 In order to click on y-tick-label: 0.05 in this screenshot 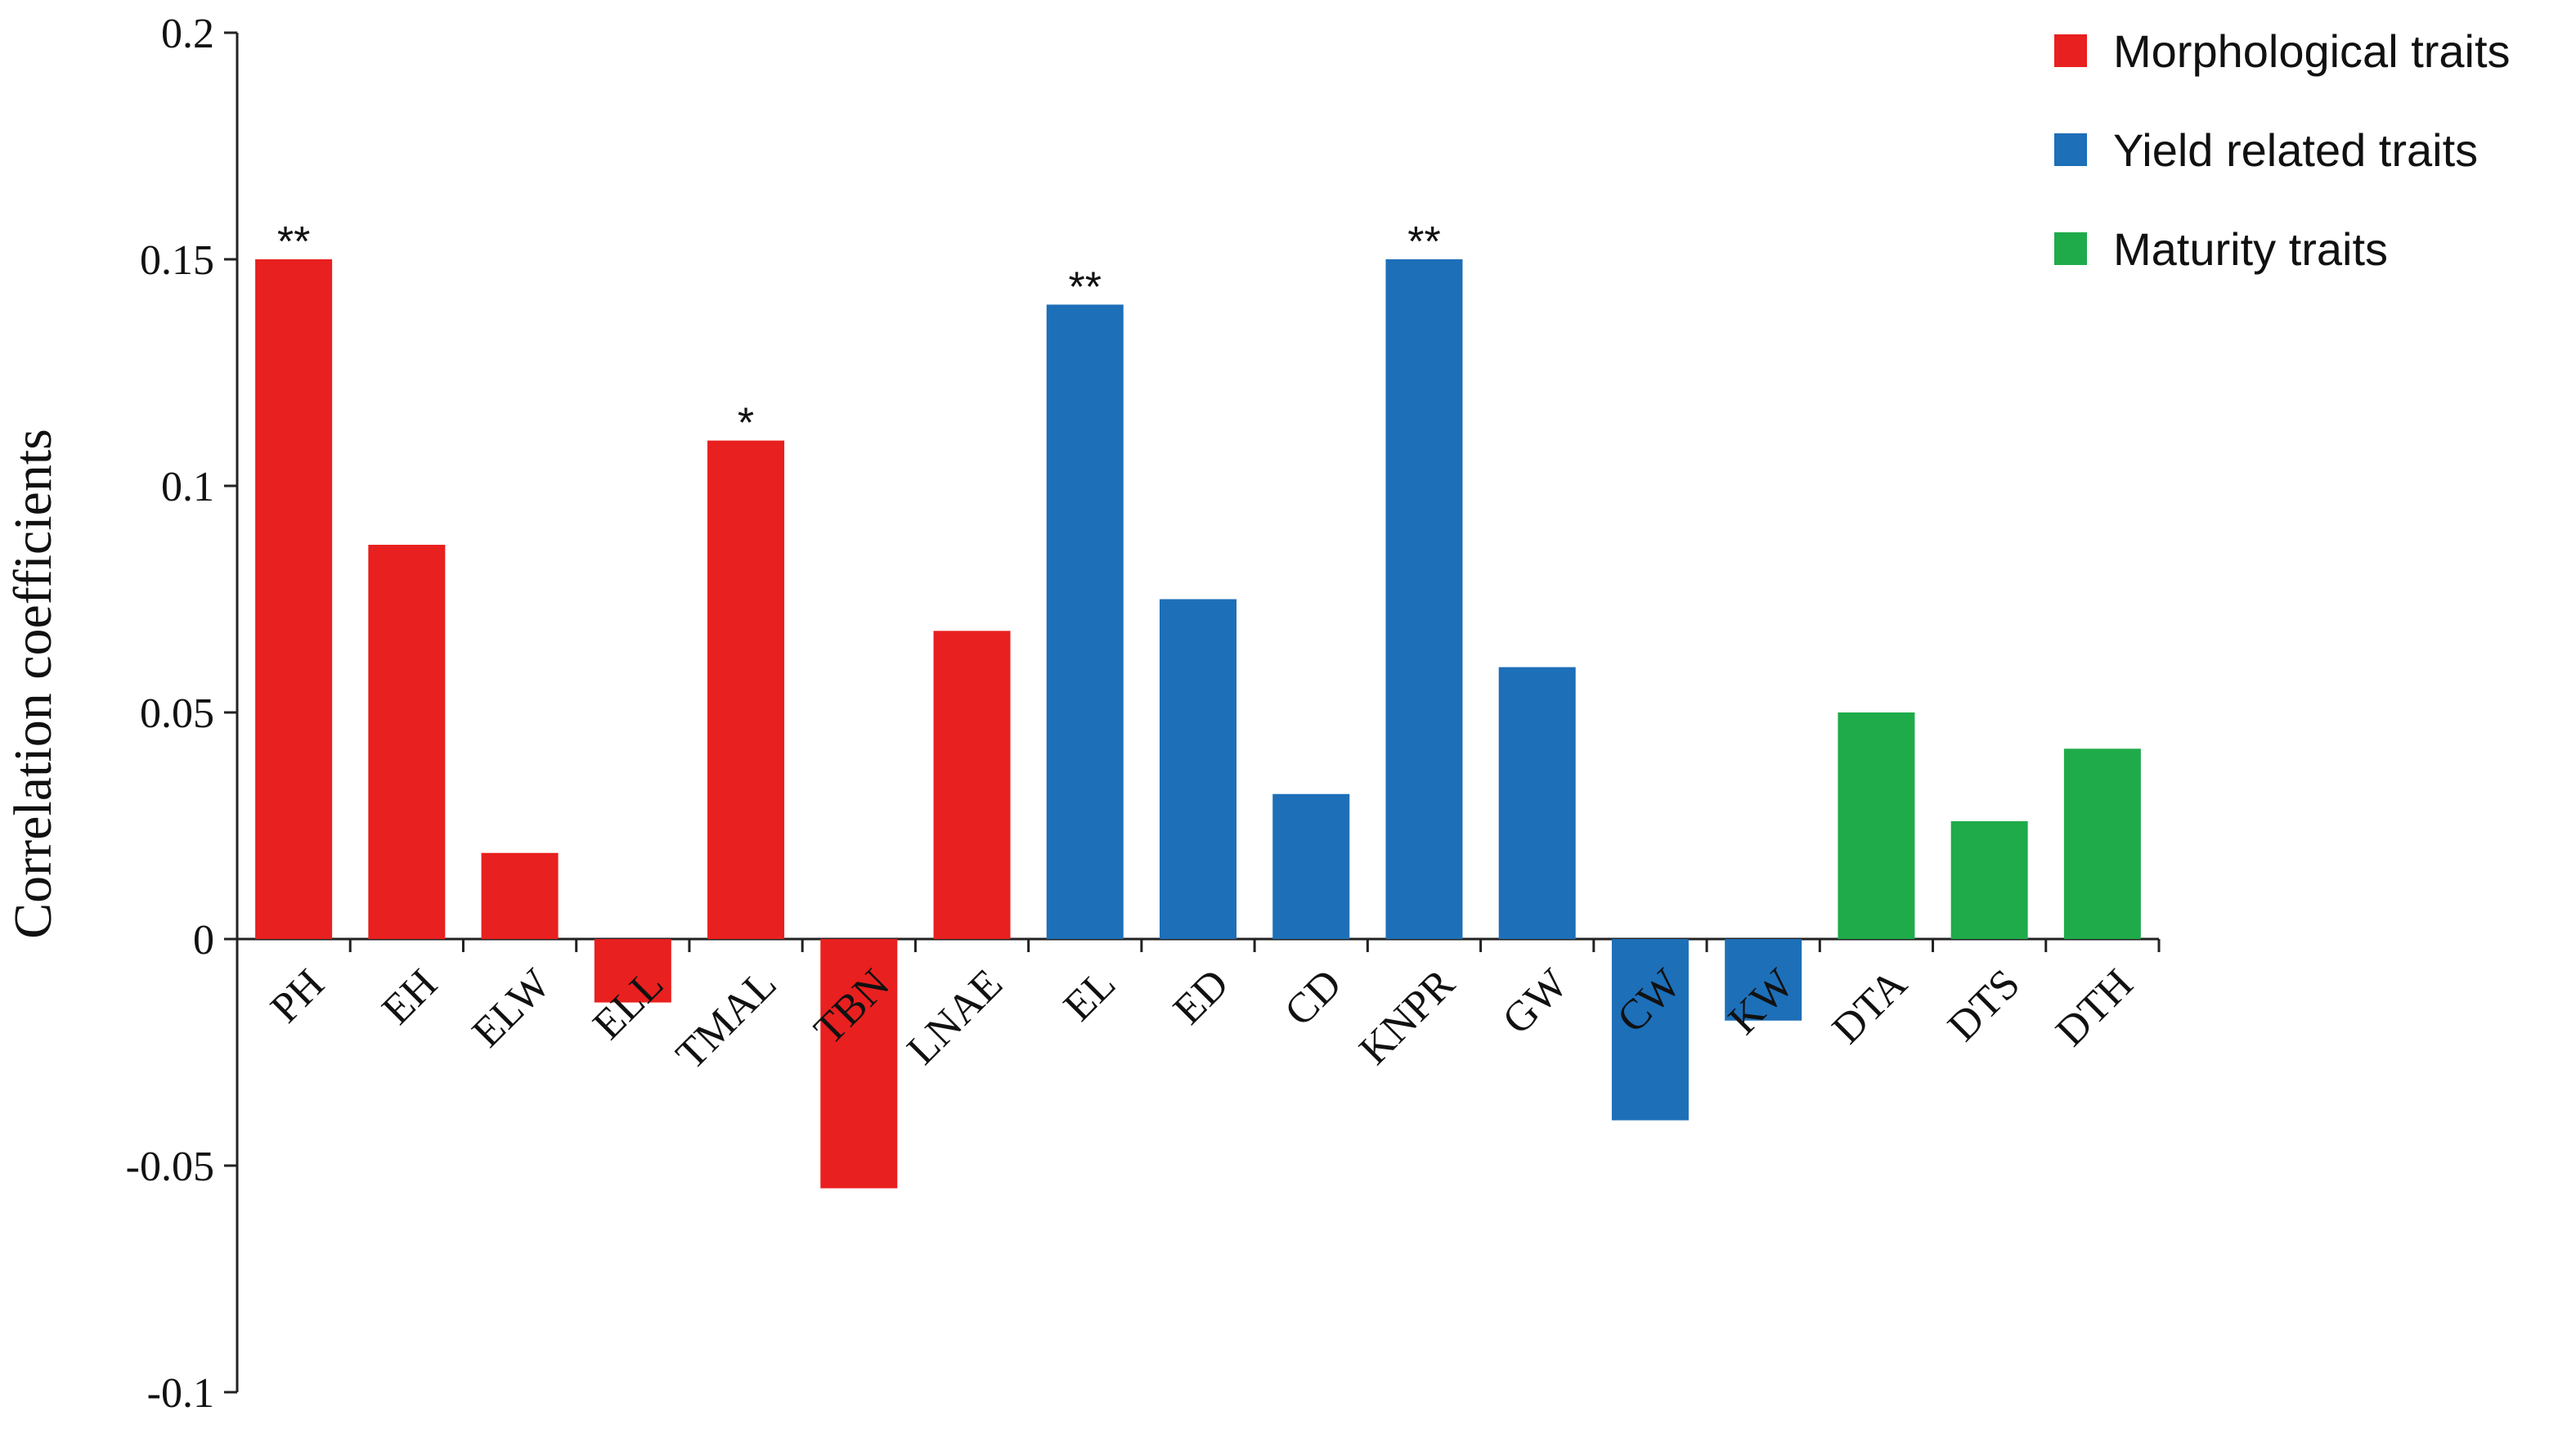, I will do `click(177, 713)`.